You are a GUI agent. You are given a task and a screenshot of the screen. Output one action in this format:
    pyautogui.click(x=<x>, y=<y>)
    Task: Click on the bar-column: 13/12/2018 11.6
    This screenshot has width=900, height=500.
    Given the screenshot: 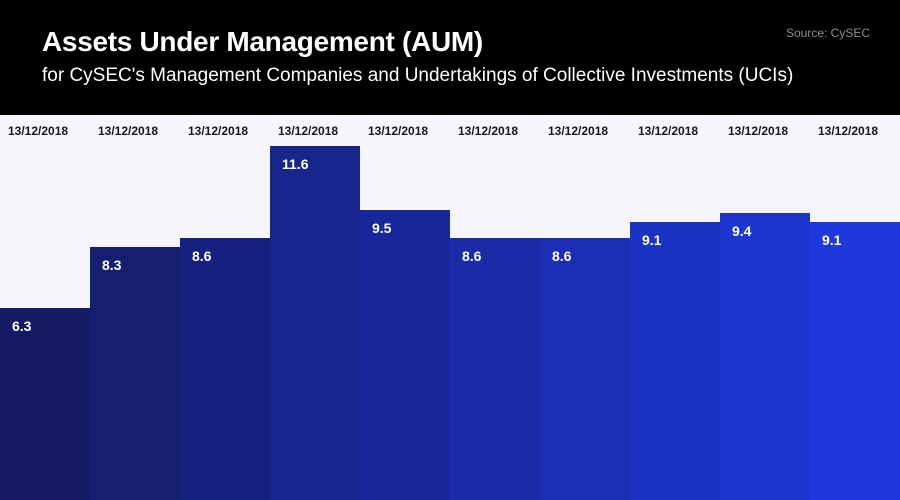 What is the action you would take?
    pyautogui.click(x=315, y=307)
    